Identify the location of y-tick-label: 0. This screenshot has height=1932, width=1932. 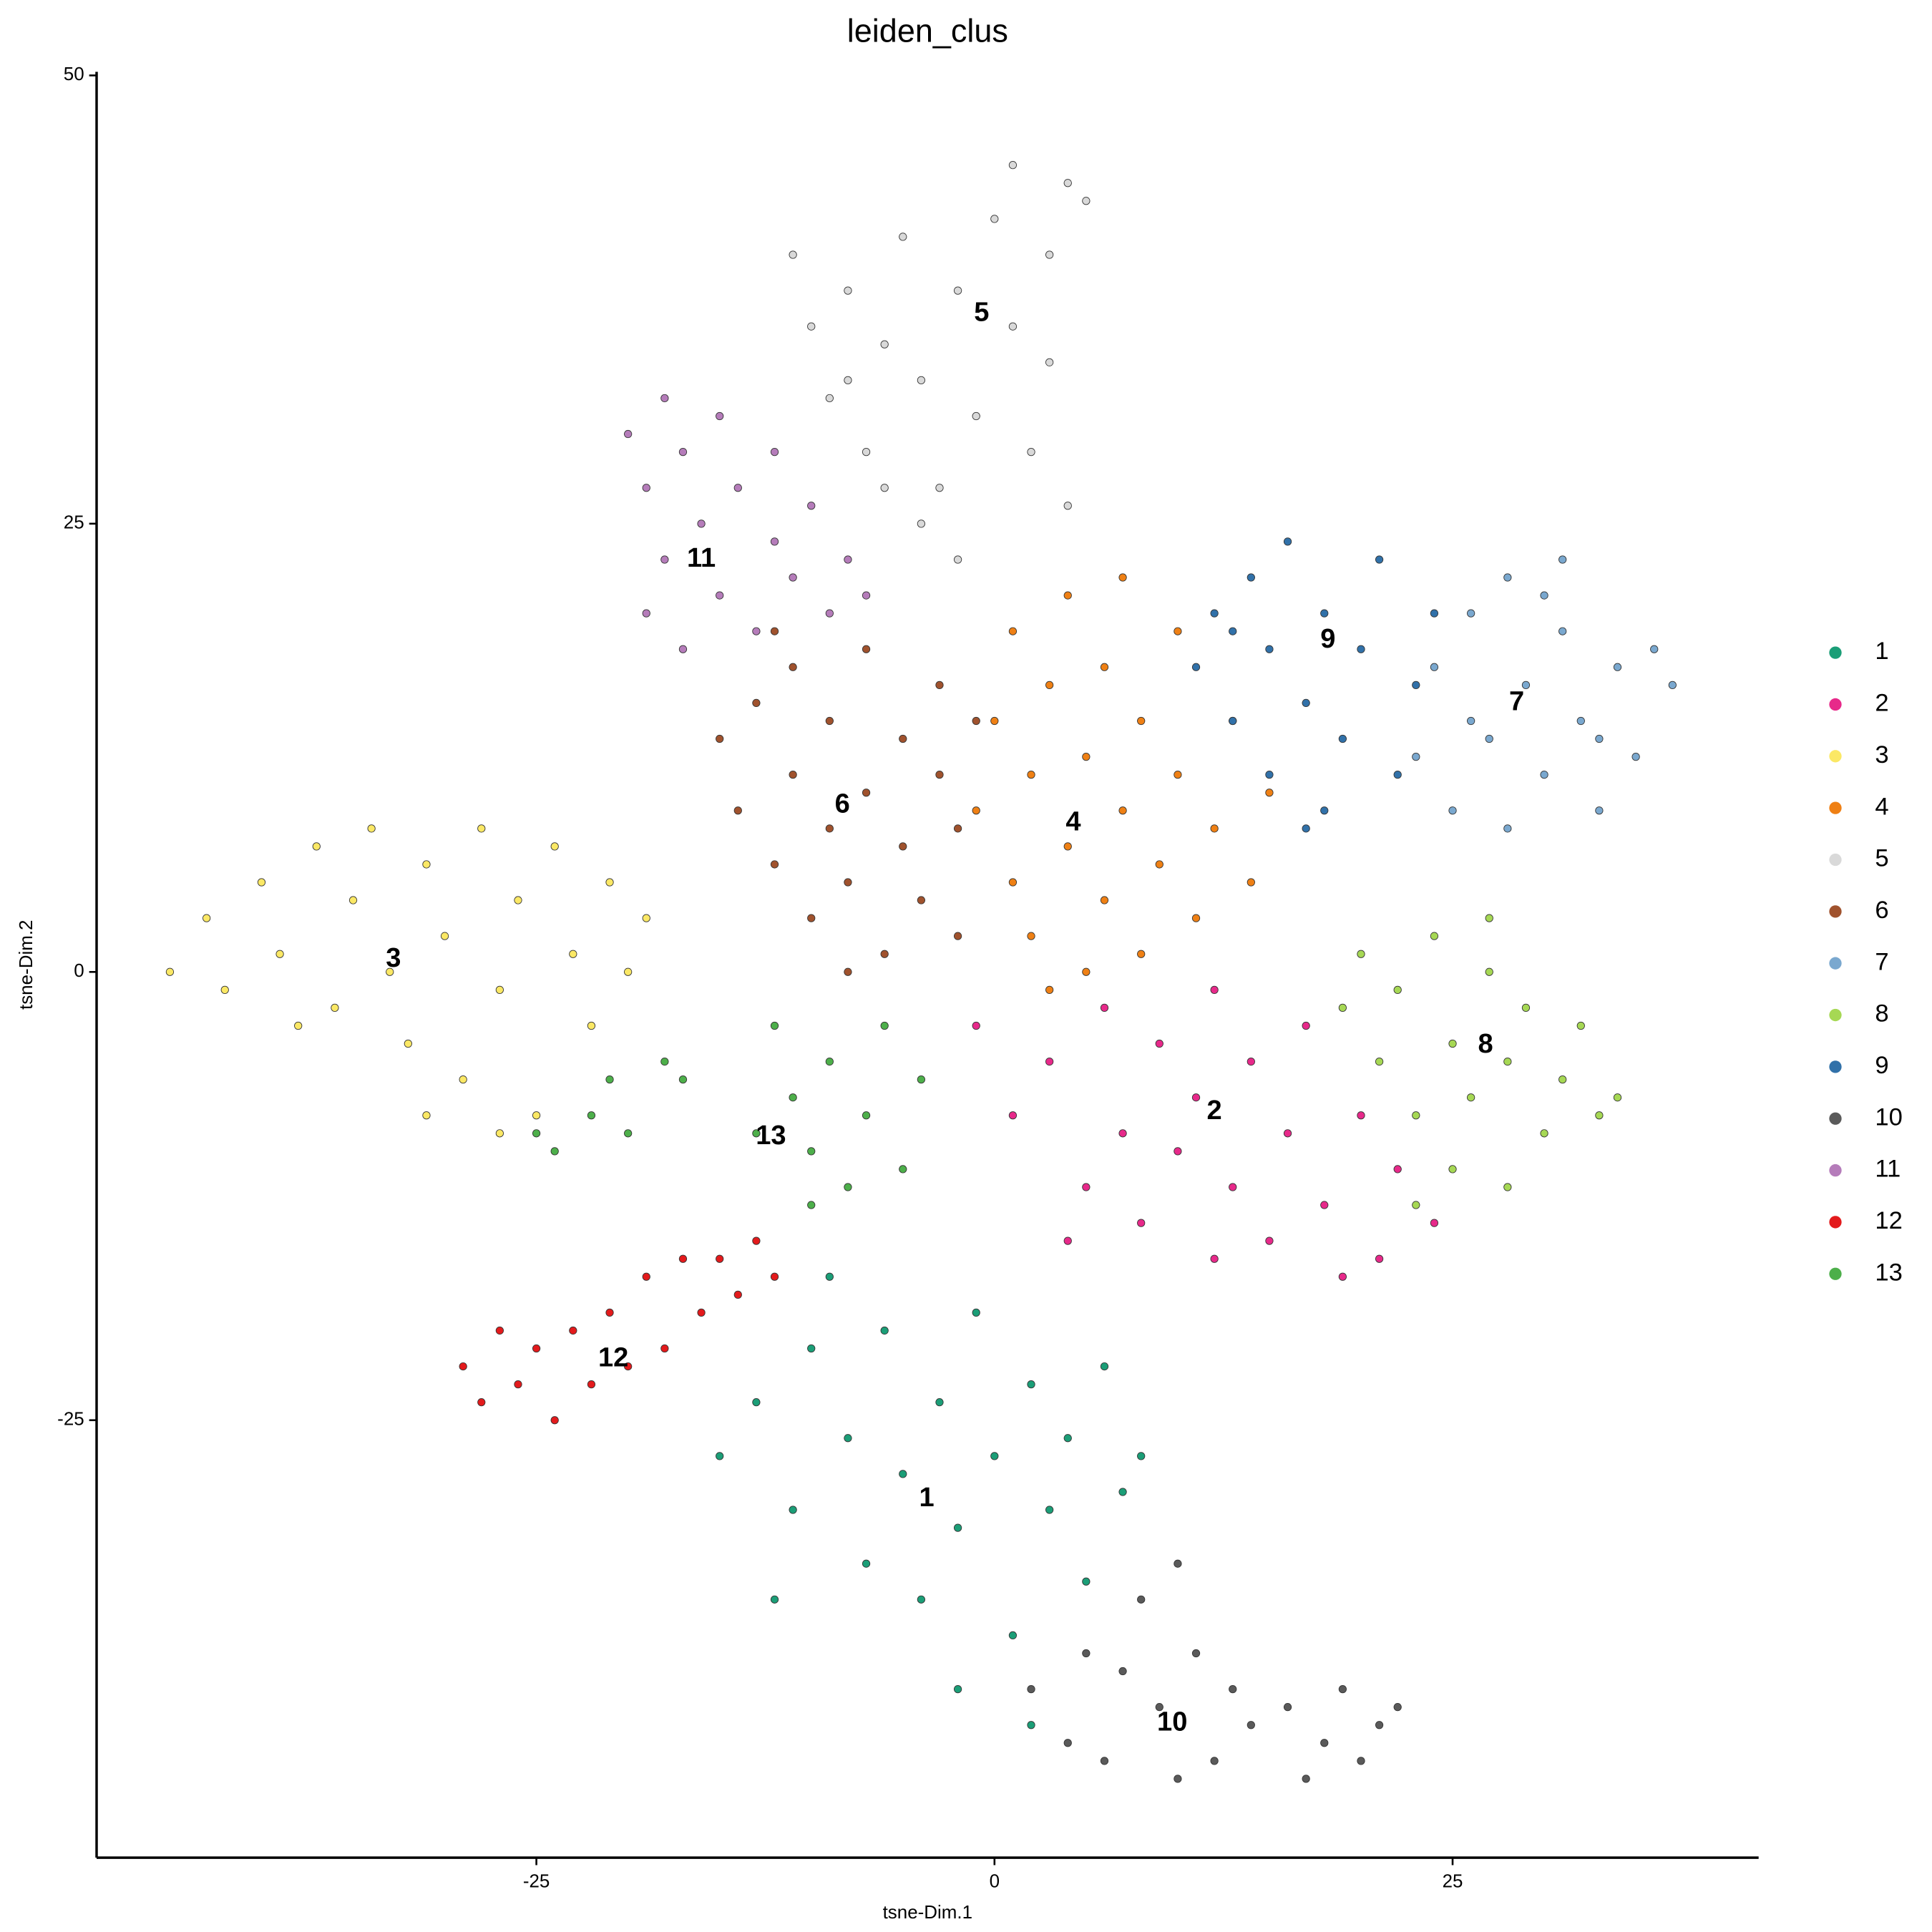
(79, 970).